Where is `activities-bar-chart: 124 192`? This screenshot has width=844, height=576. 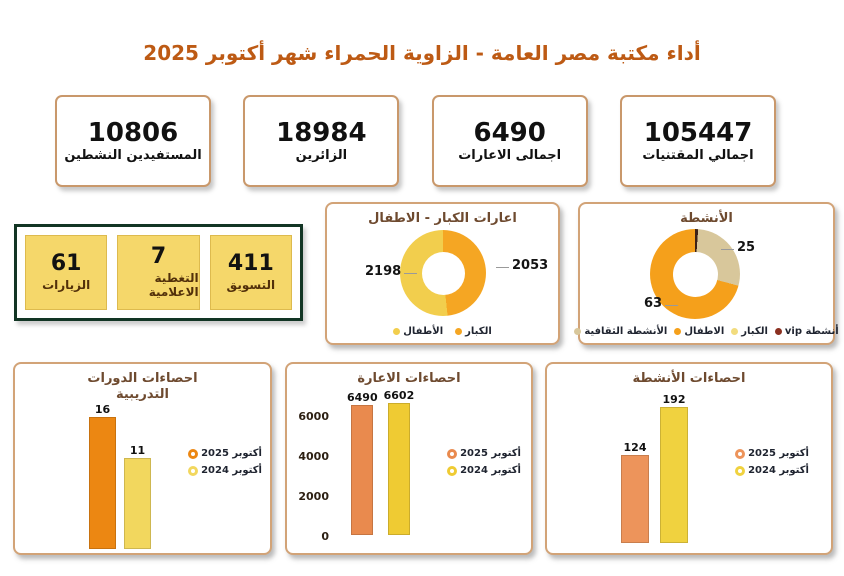 activities-bar-chart: 124 192 is located at coordinates (654, 463).